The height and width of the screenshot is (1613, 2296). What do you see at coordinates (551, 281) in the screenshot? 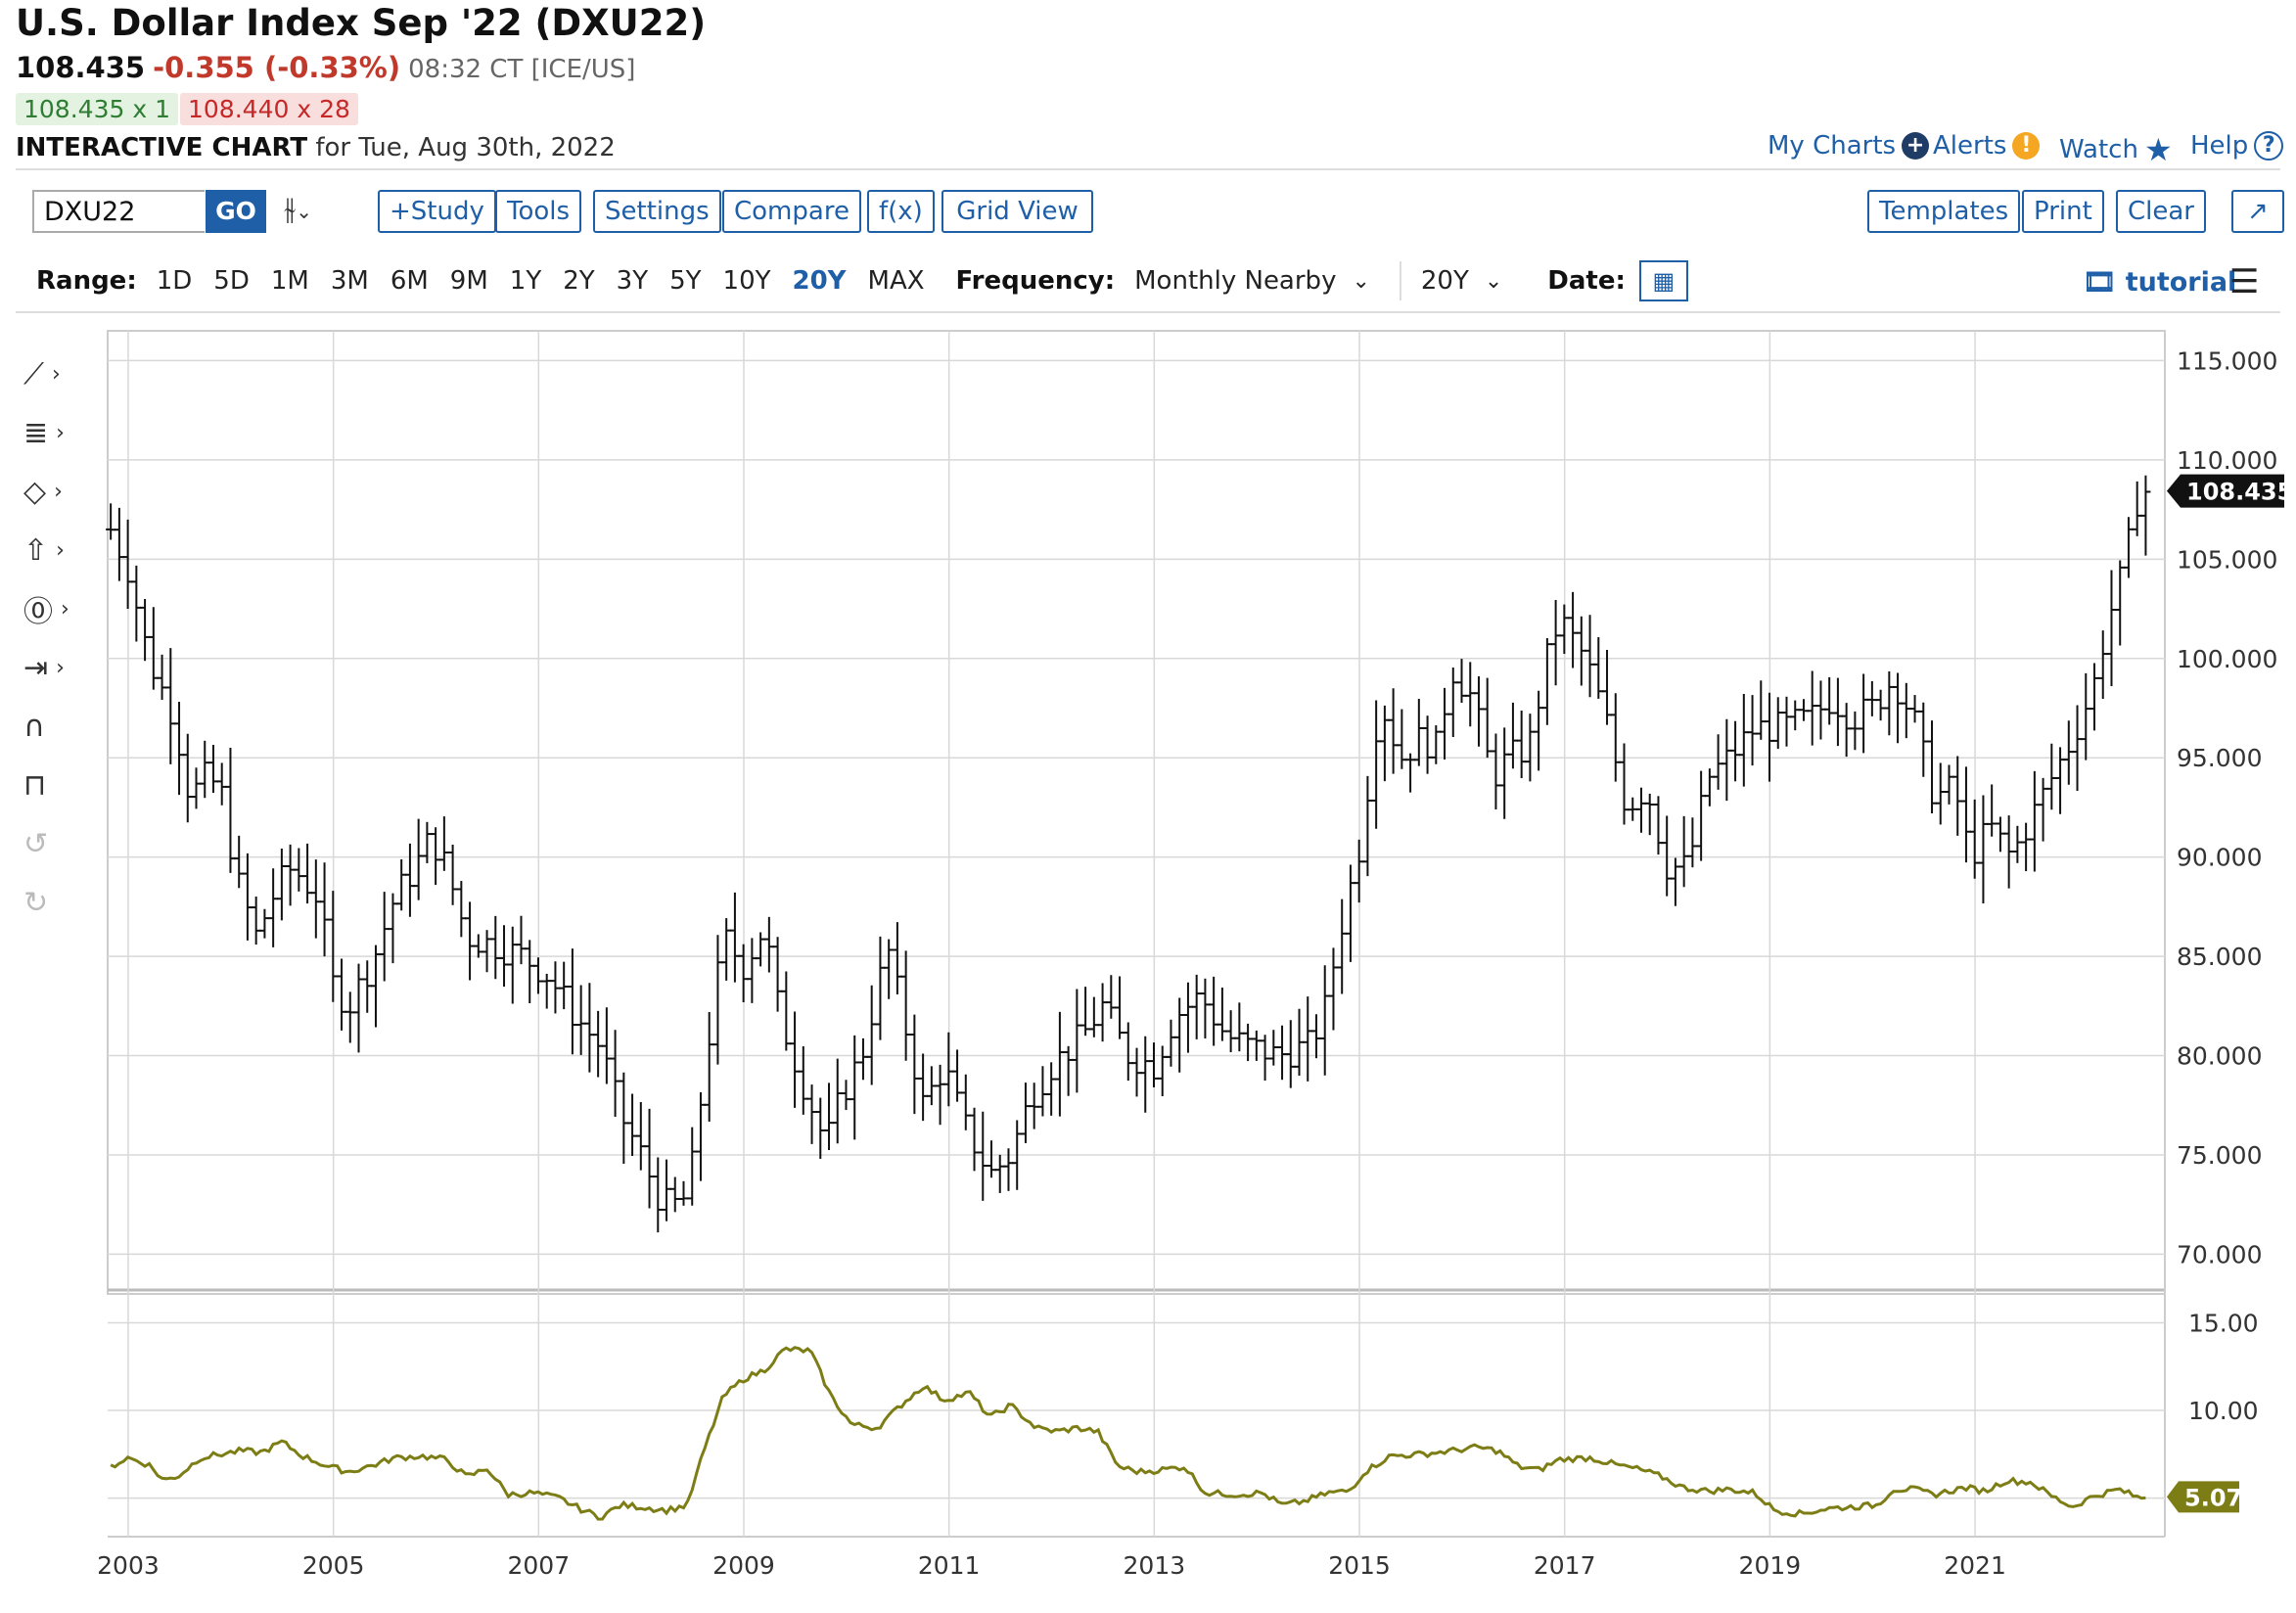
I see `range-options: 1D 5D 1M 3M 6M 9M 1Y 2Y 3Y 5Y 10Y 20Y MAX` at bounding box center [551, 281].